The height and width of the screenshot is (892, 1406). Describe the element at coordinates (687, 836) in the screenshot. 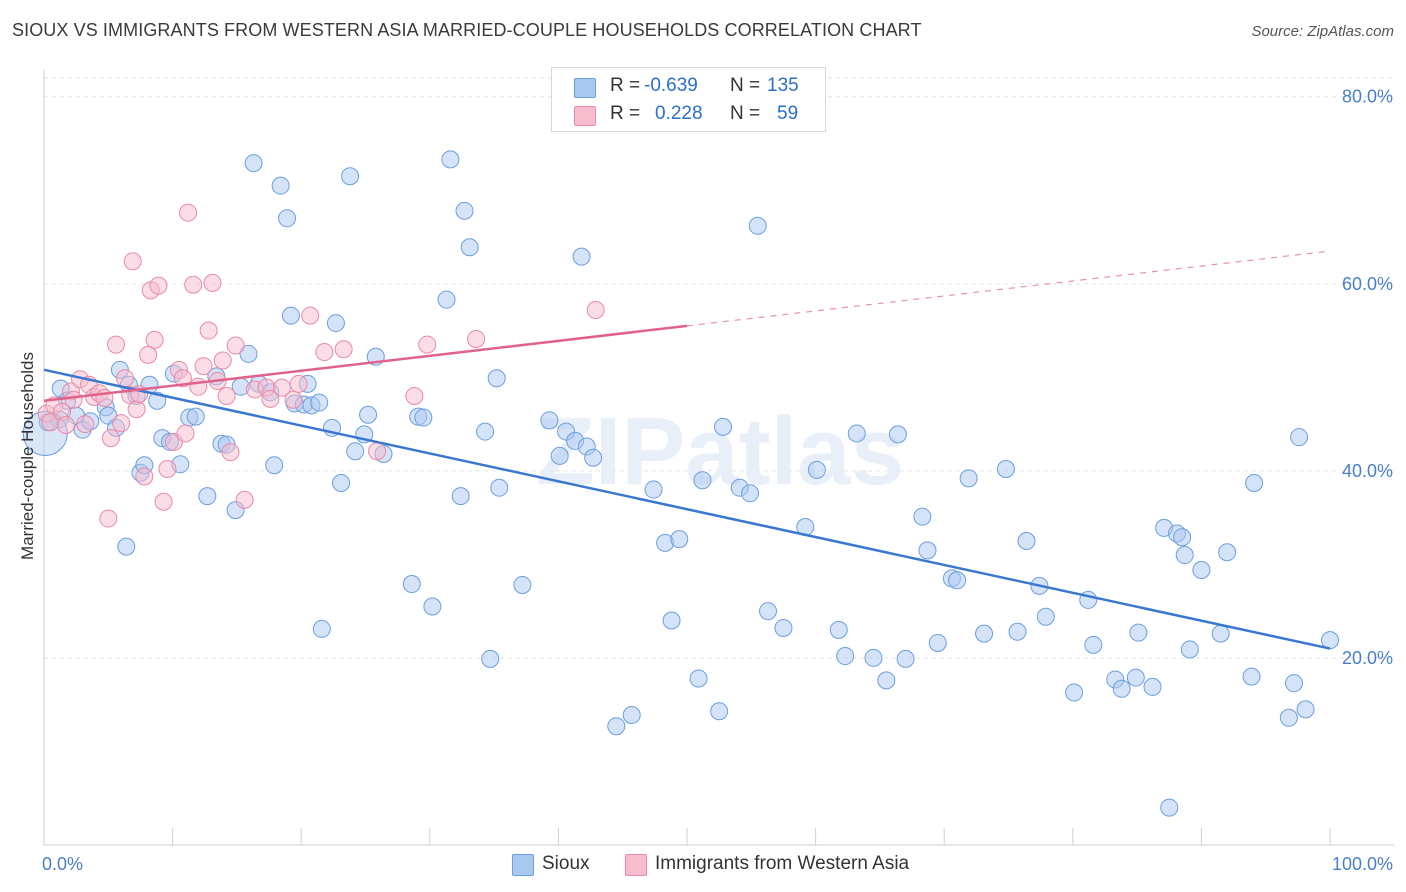

I see `x-ticks` at that location.